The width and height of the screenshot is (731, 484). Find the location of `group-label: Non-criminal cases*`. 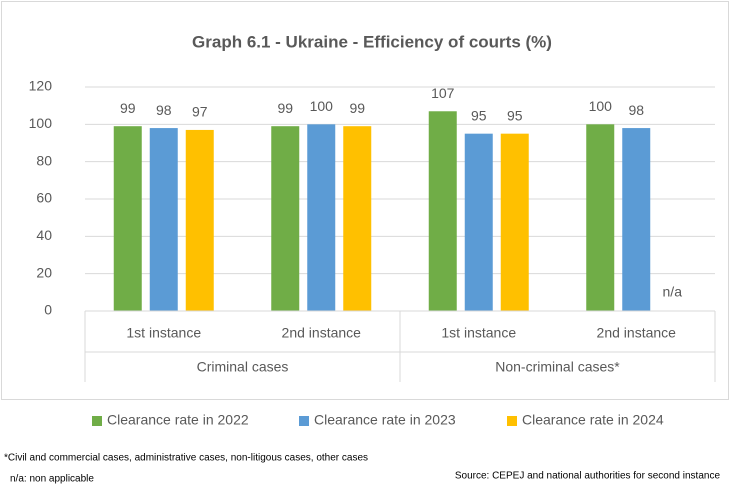

group-label: Non-criminal cases* is located at coordinates (557, 367).